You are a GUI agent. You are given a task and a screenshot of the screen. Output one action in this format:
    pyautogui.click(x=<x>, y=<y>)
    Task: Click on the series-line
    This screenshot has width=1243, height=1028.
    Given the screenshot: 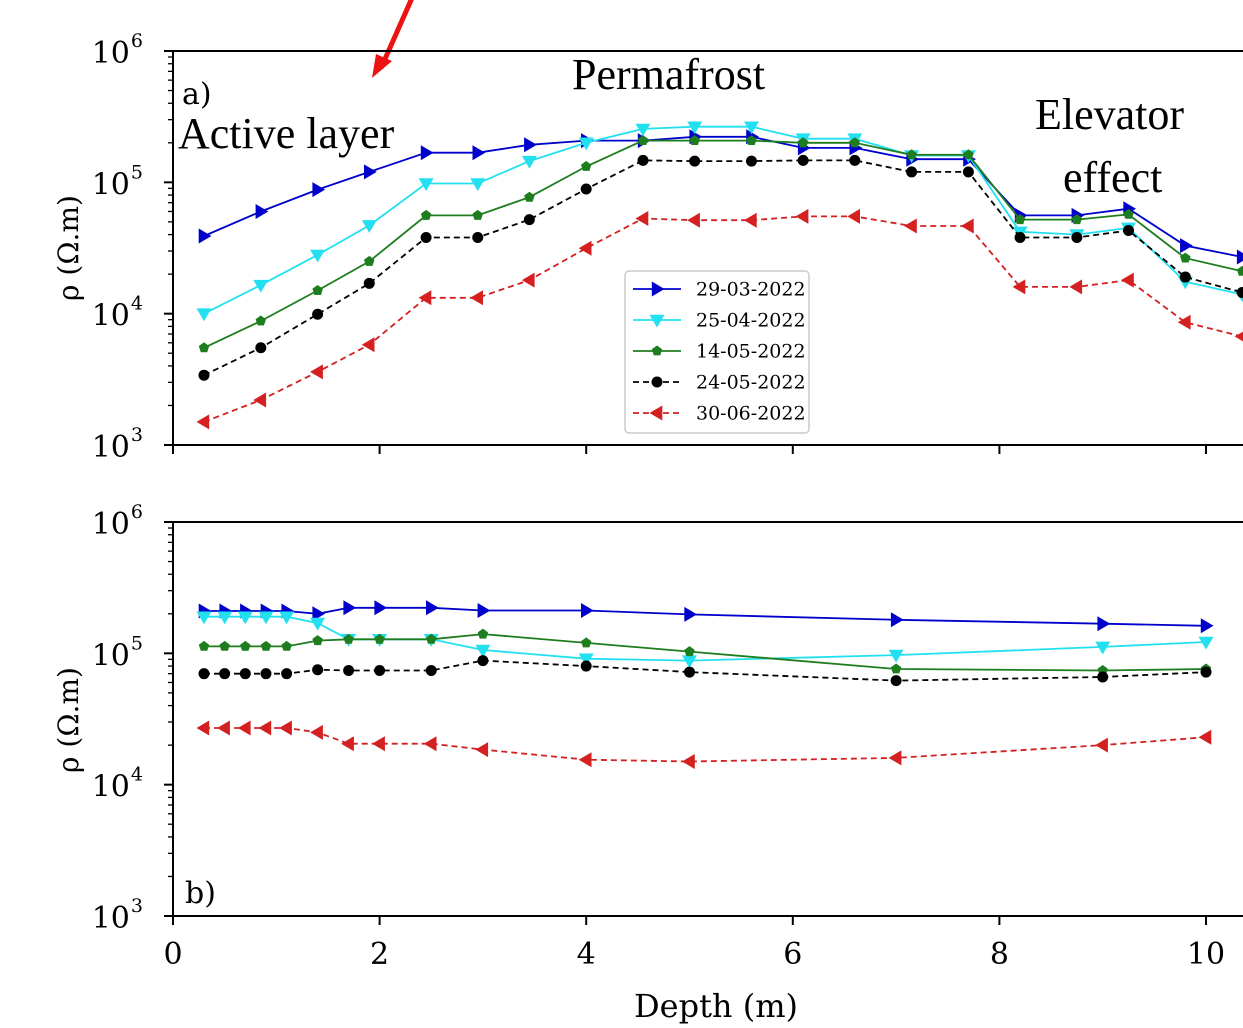 What is the action you would take?
    pyautogui.click(x=705, y=616)
    